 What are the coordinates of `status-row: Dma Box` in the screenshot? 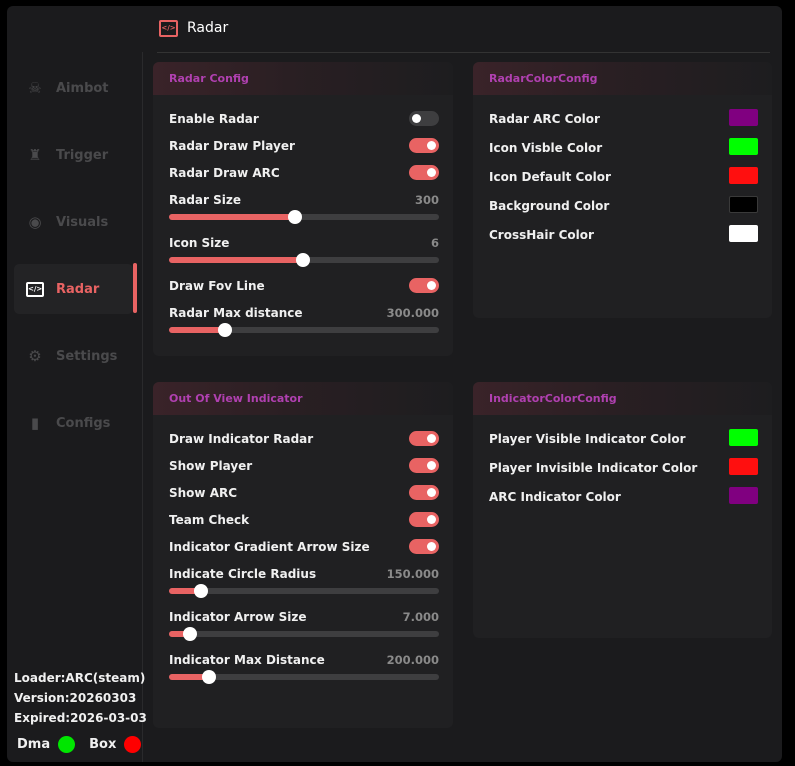 It's located at (79, 744).